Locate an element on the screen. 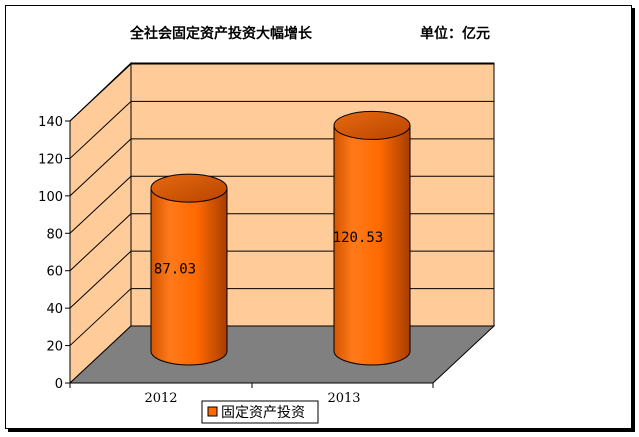 The width and height of the screenshot is (639, 437). y-tick-label: 40 is located at coordinates (54, 309).